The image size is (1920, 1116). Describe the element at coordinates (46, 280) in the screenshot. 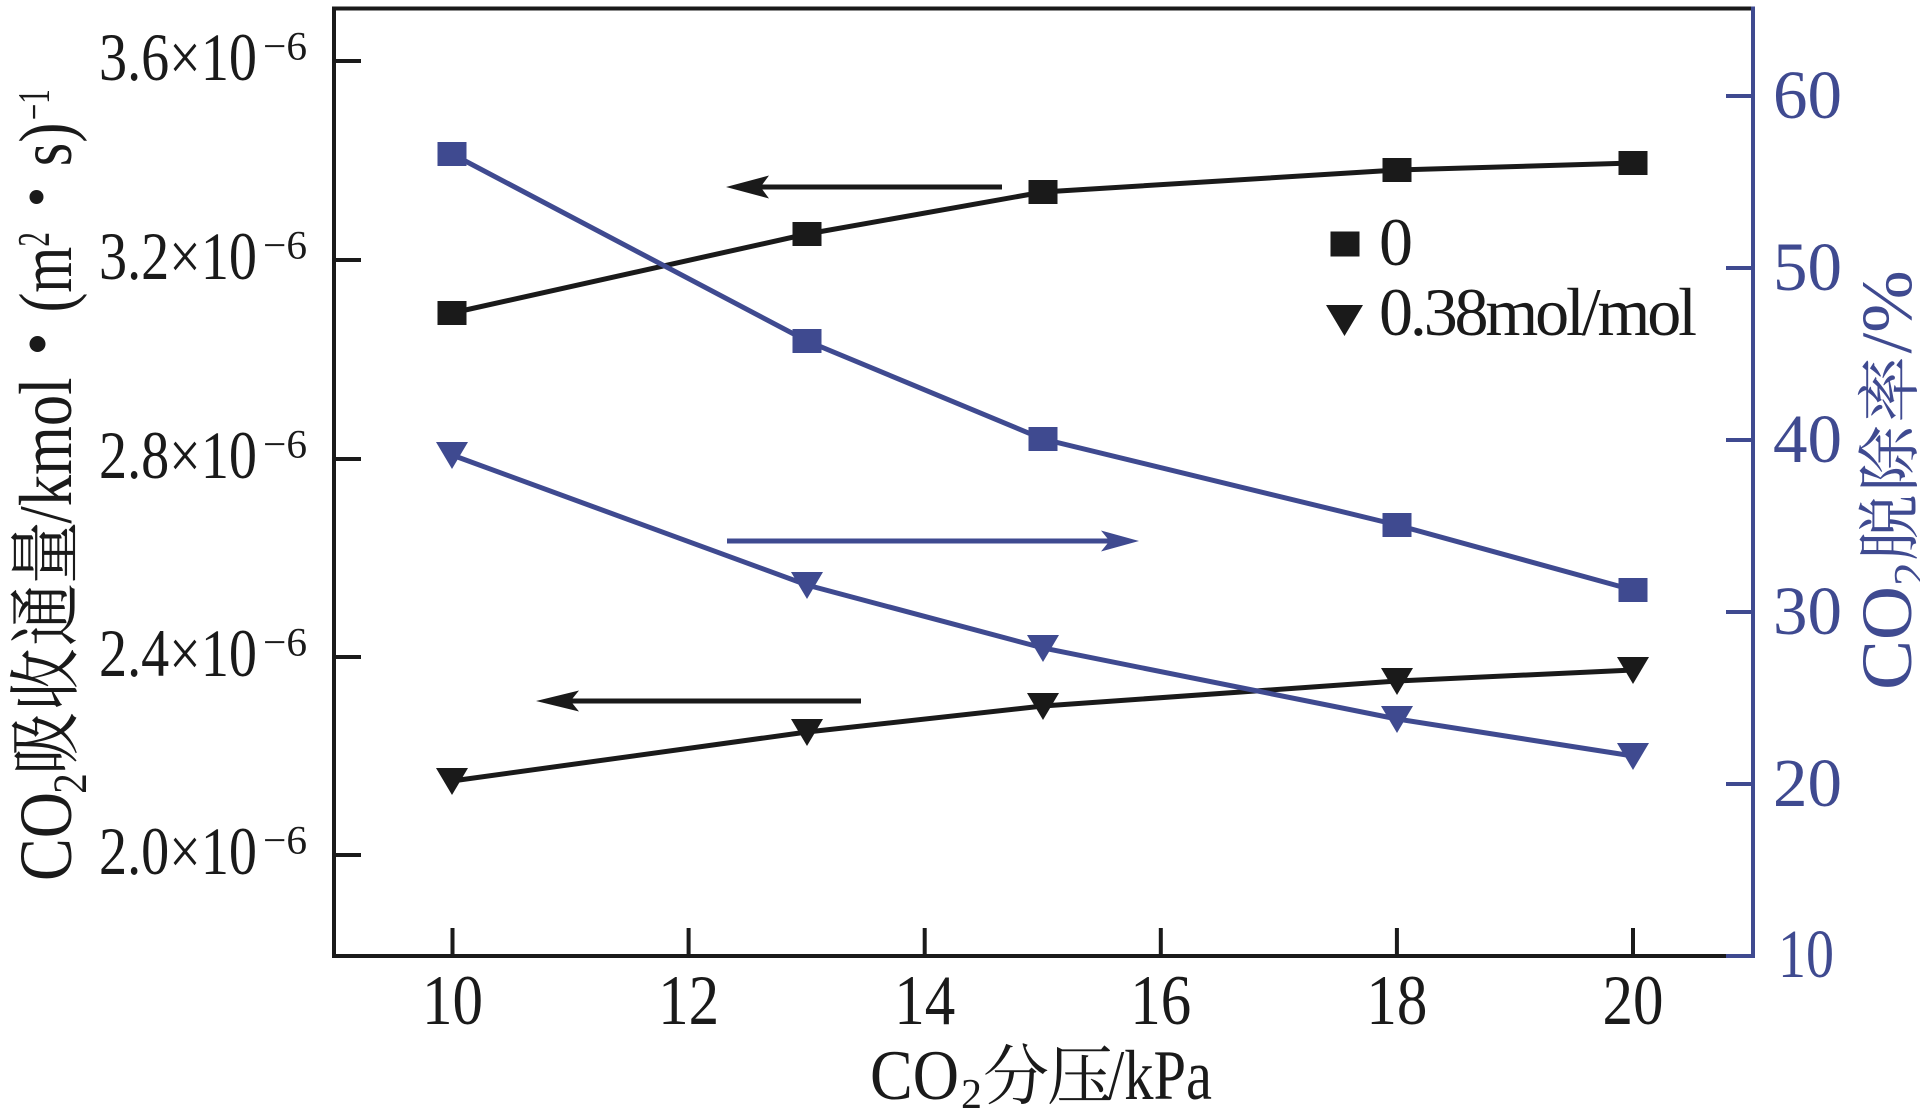

I see `svg-text: (m` at that location.